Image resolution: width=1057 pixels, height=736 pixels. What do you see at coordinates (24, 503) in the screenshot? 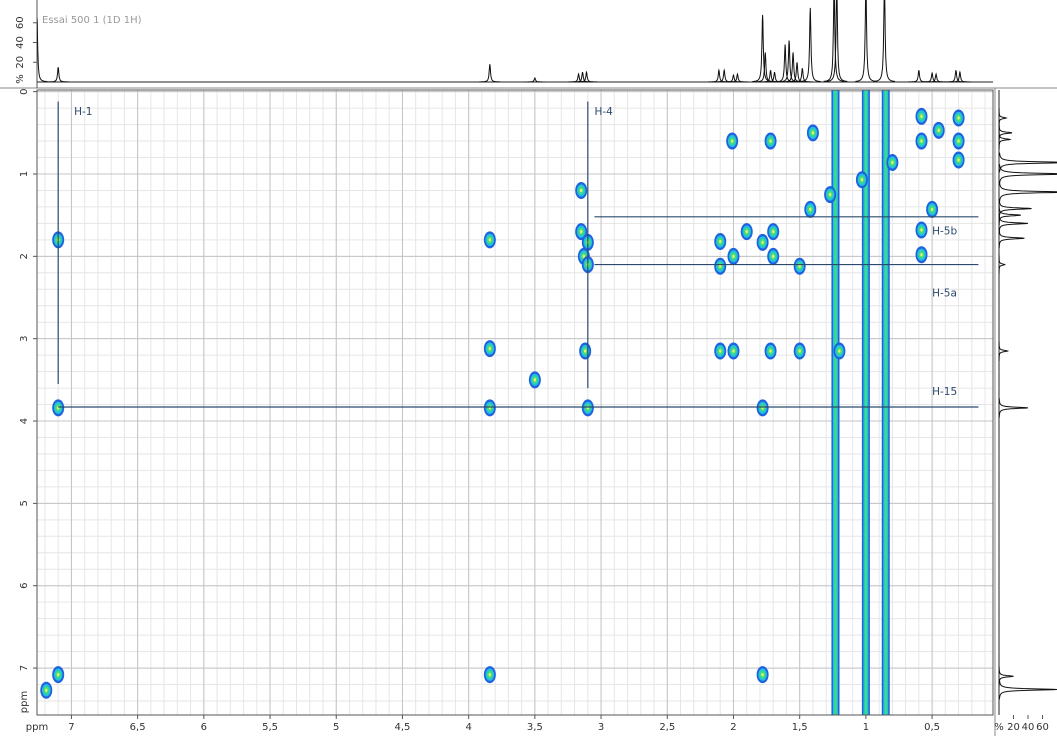
I see `y-tick-label: 5` at bounding box center [24, 503].